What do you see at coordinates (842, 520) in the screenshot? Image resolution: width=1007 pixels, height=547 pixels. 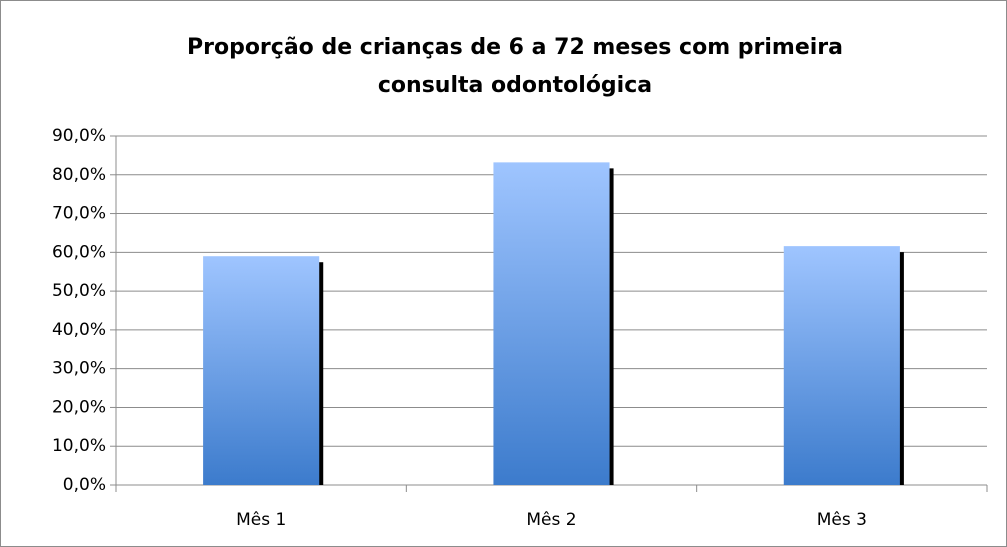 I see `x-tick-label: Mês 3` at bounding box center [842, 520].